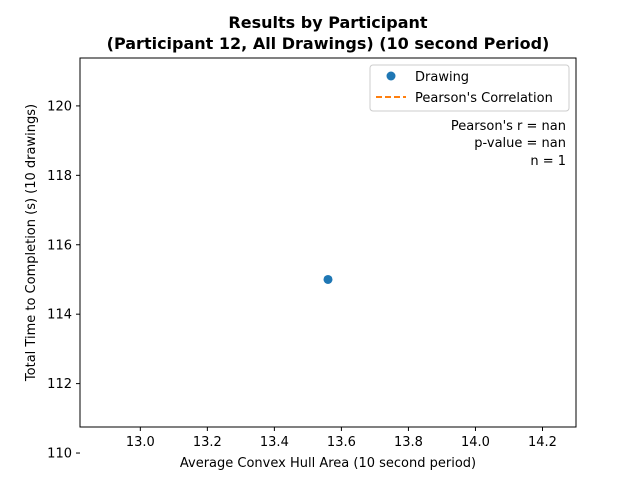  I want to click on y-tick-label: 120, so click(59, 106).